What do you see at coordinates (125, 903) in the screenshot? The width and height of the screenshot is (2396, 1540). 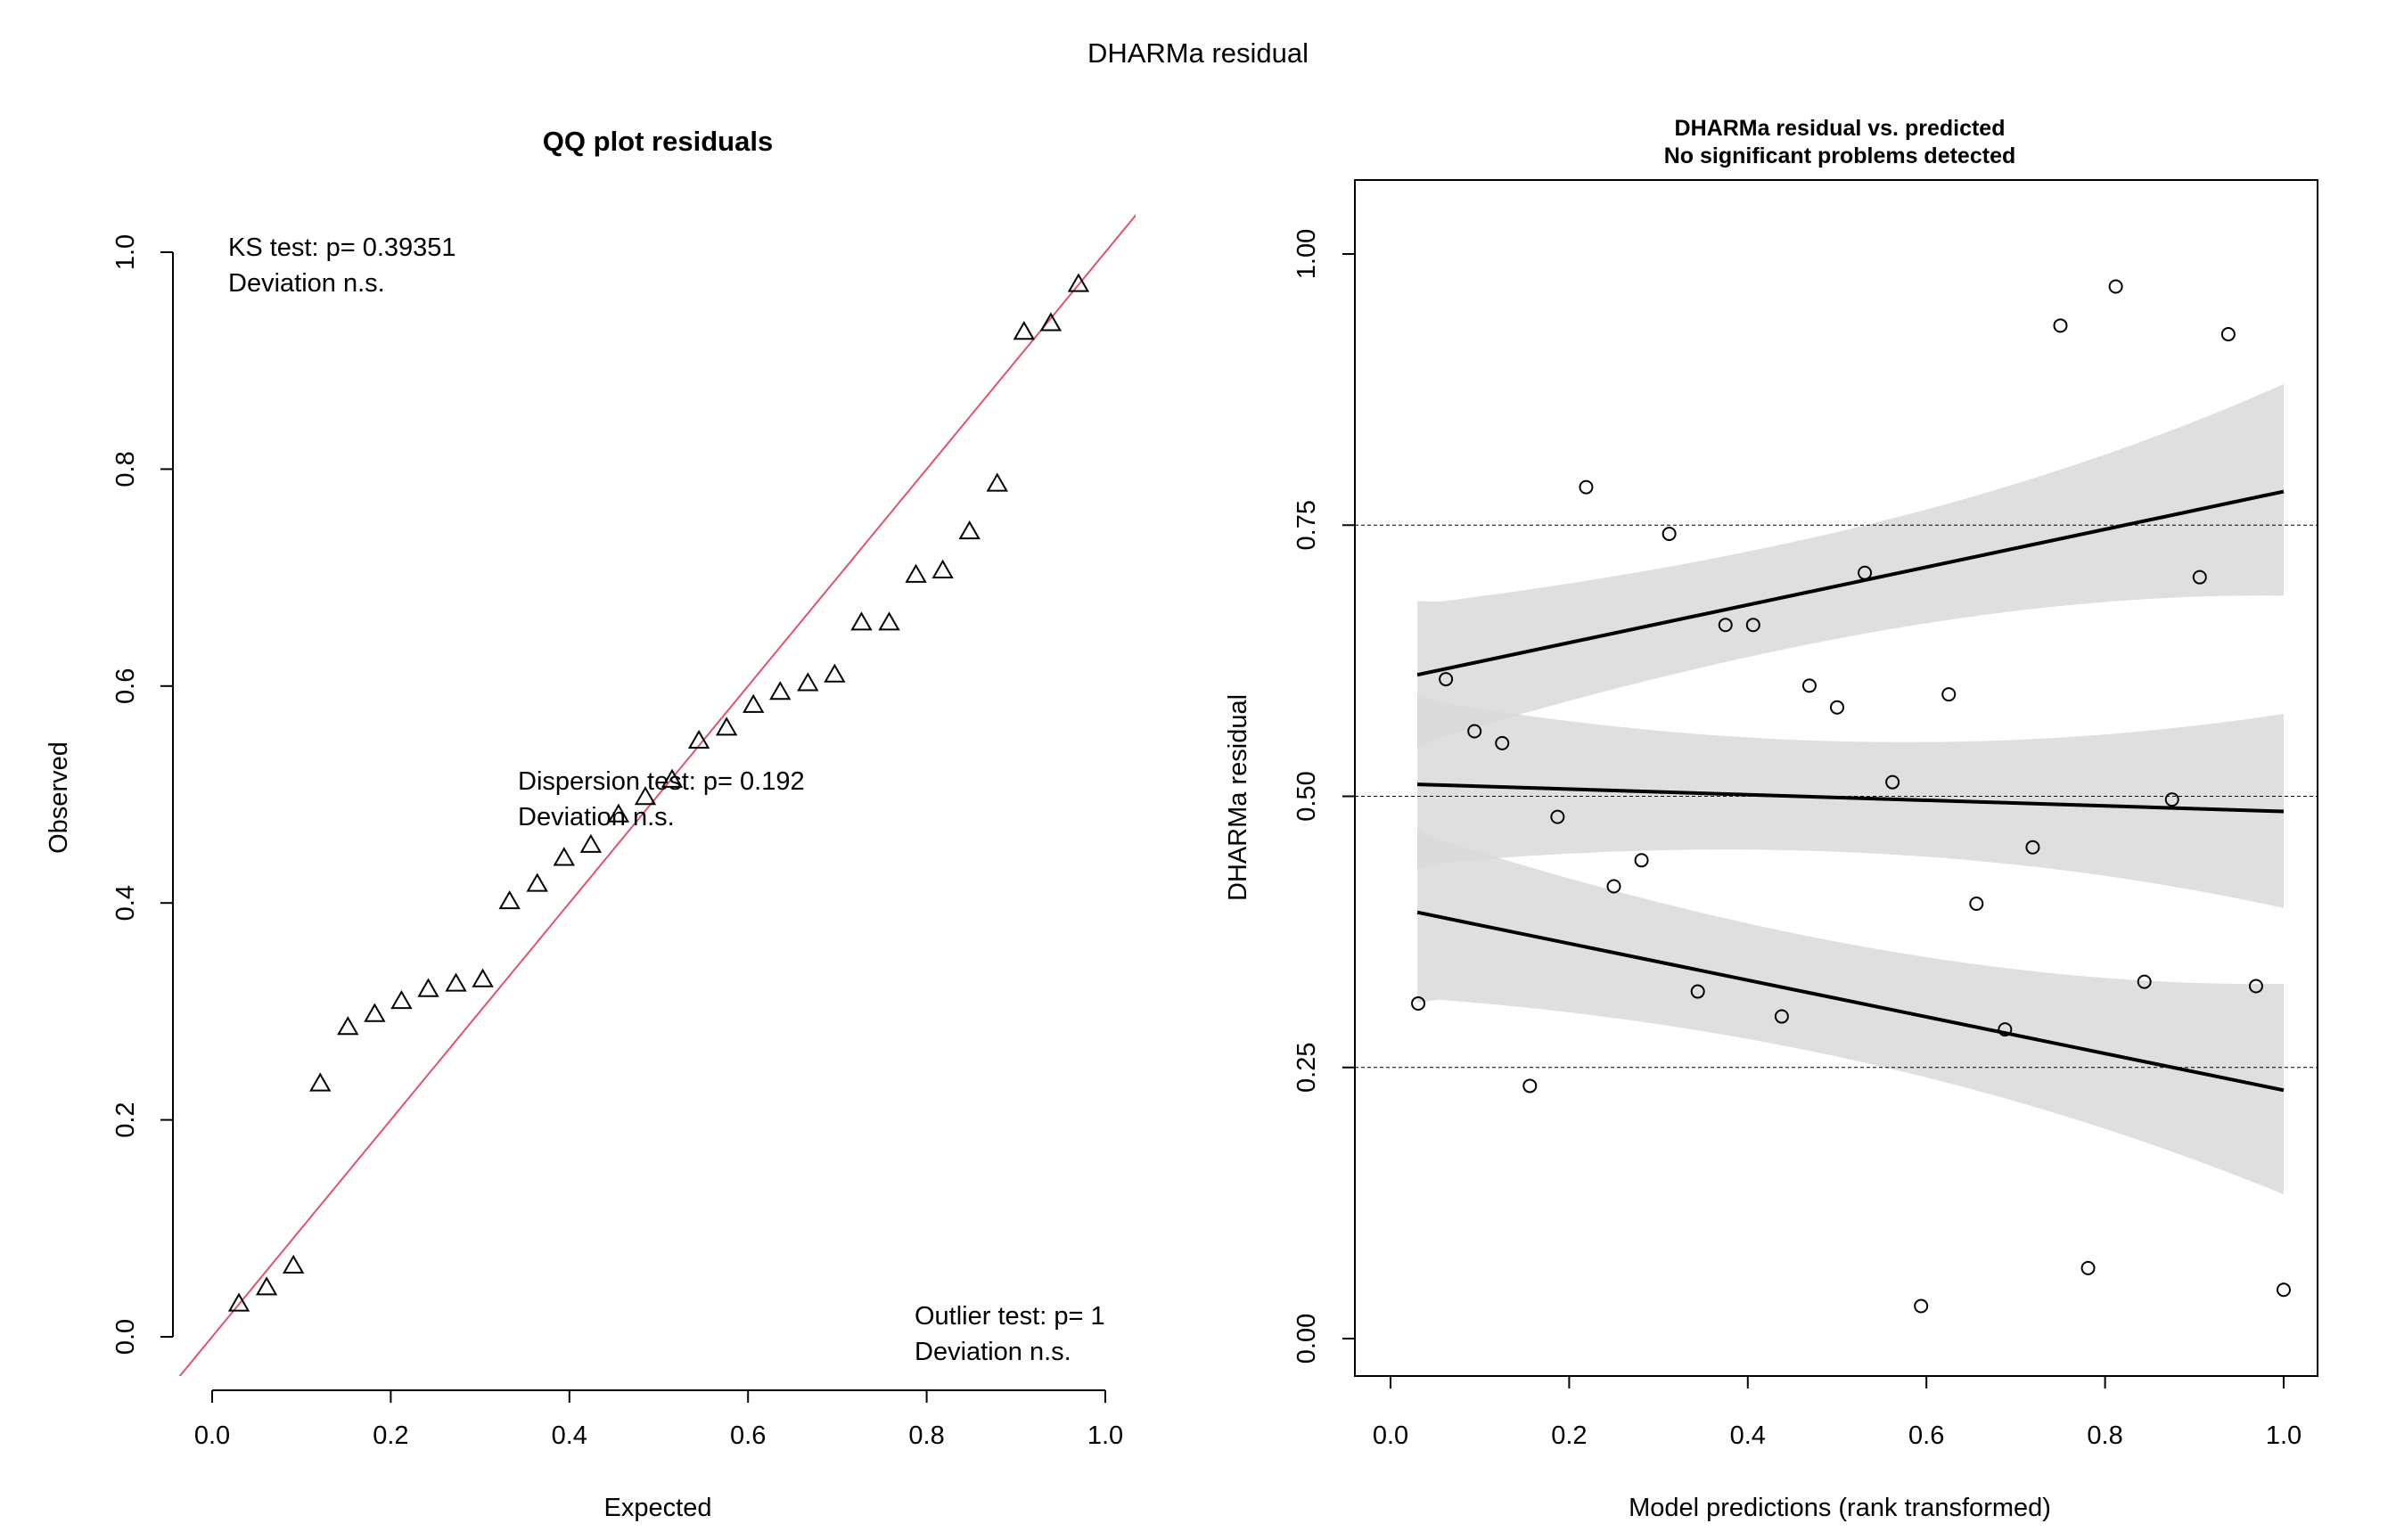 I see `qq-y-tick-label: 0.4` at bounding box center [125, 903].